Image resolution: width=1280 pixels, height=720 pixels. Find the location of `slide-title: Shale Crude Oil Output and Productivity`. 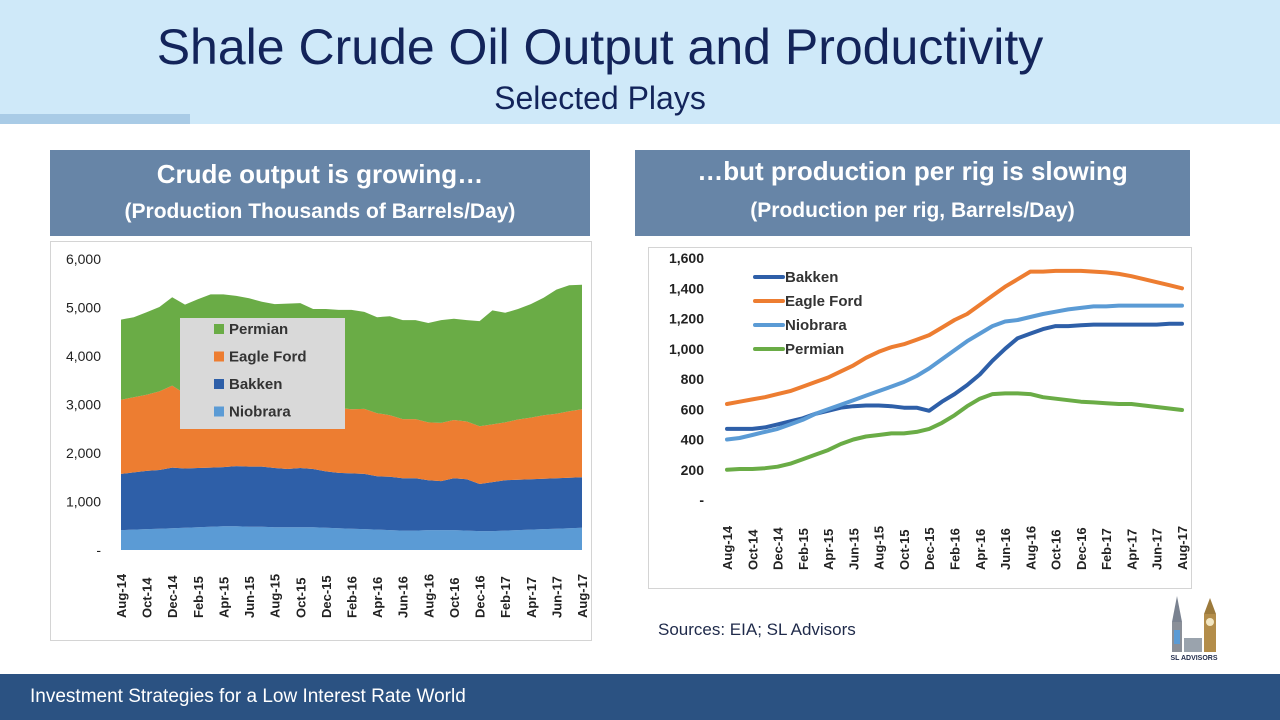

slide-title: Shale Crude Oil Output and Productivity is located at coordinates (600, 47).